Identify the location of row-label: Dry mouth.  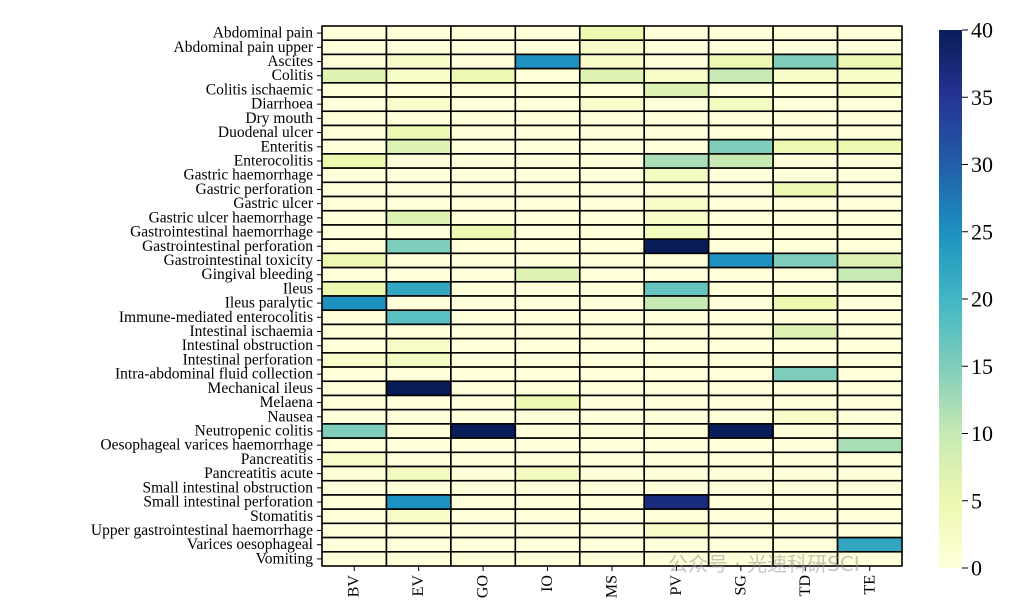
(279, 118).